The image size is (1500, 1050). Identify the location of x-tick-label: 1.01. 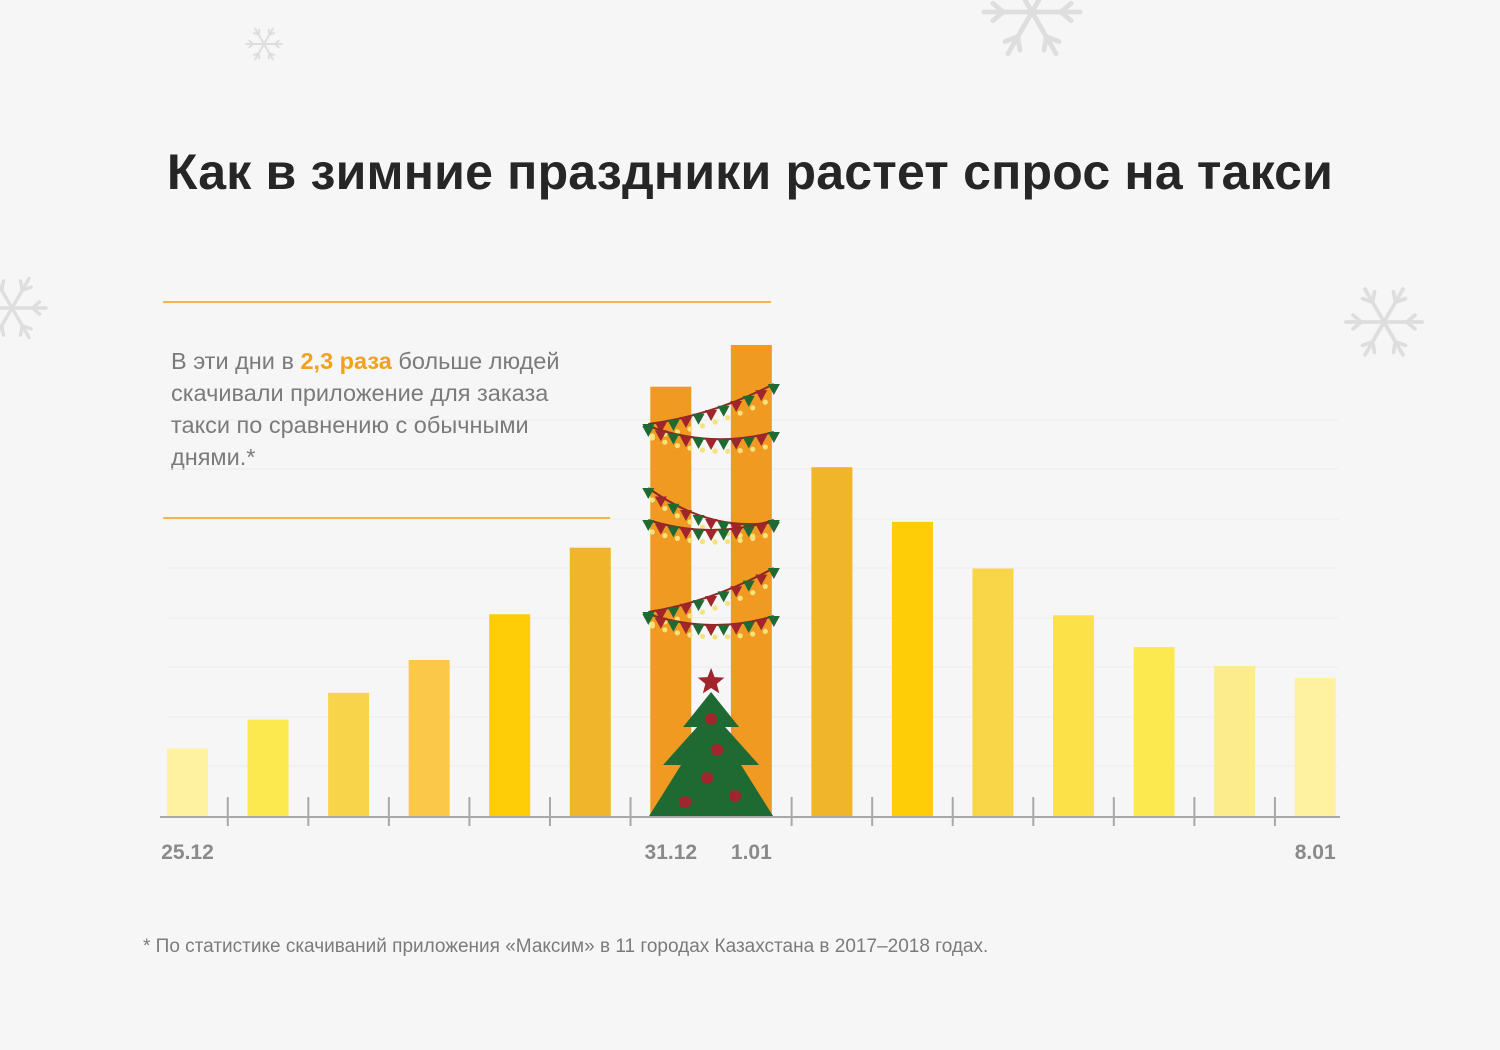
(751, 852).